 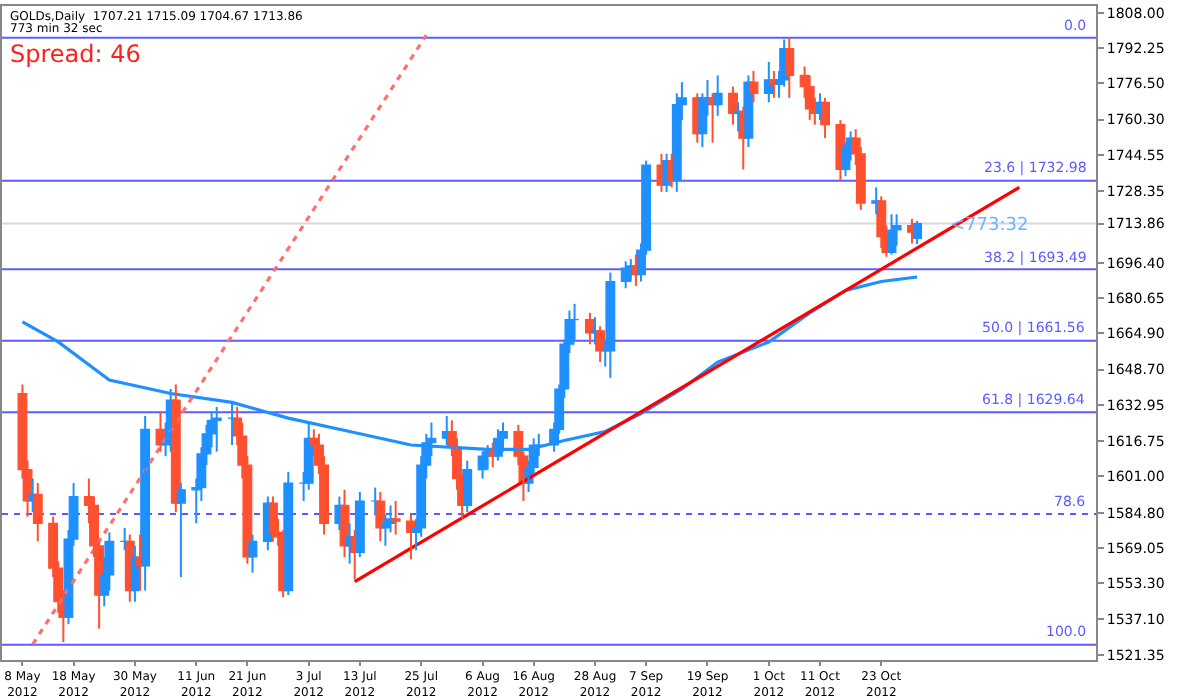 What do you see at coordinates (989, 226) in the screenshot?
I see `annotation: <773:32` at bounding box center [989, 226].